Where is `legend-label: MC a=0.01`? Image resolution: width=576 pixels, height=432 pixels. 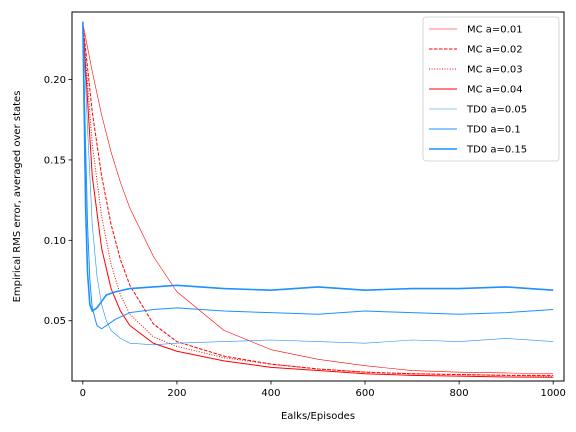 legend-label: MC a=0.01 is located at coordinates (495, 30).